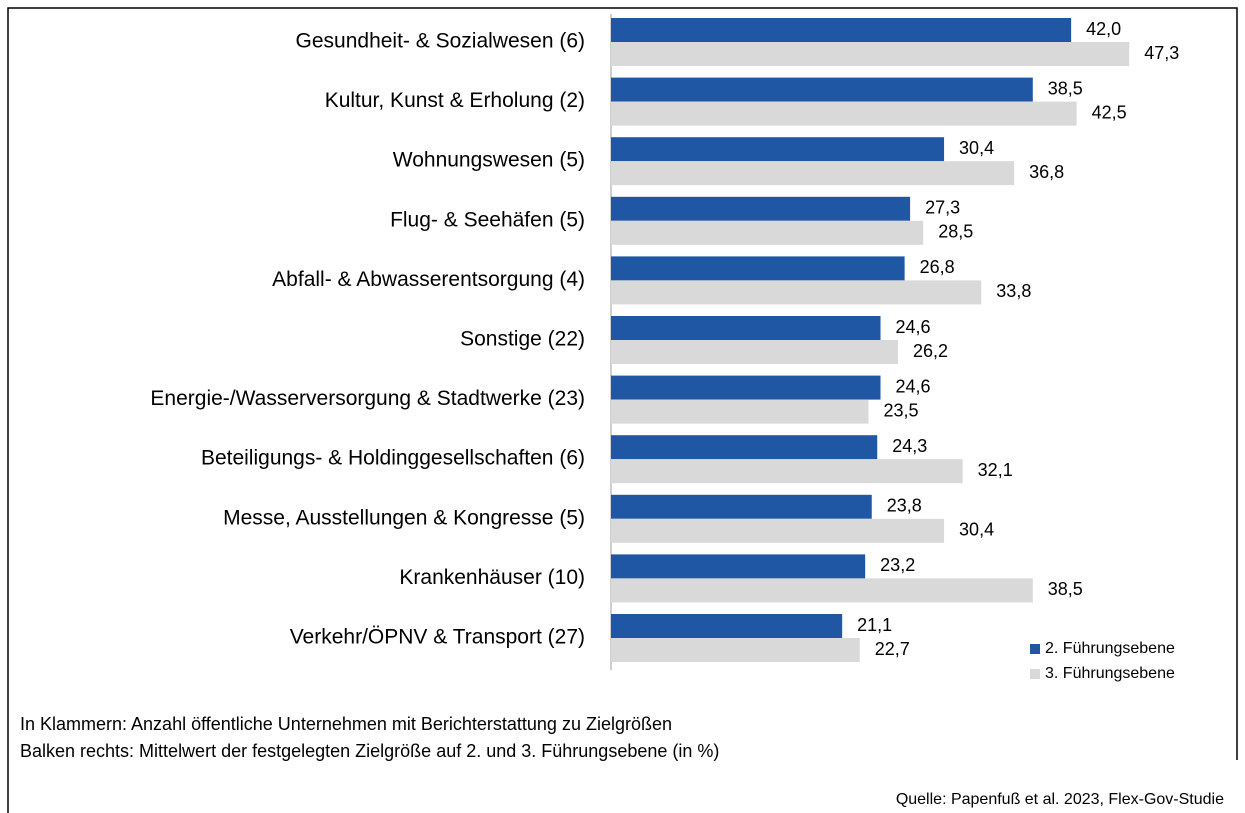  What do you see at coordinates (1109, 112) in the screenshot?
I see `value-label: 42,5` at bounding box center [1109, 112].